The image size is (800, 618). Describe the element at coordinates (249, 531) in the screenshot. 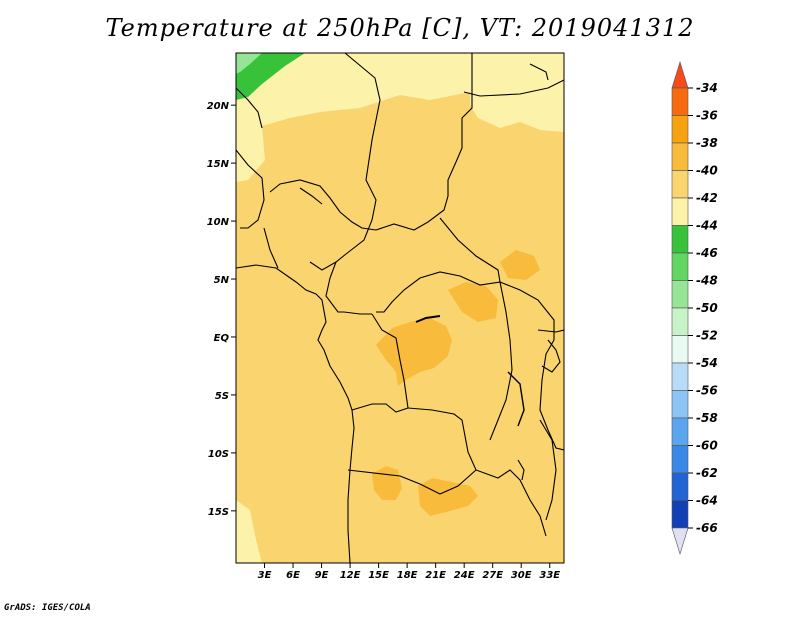

I see `field-band-cool-southwest` at that location.